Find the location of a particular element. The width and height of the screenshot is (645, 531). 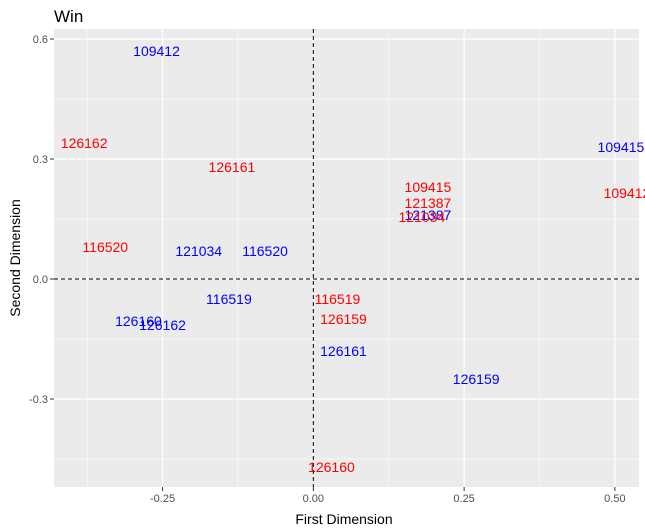

y-tick-label: -0.3 is located at coordinates (38, 400).